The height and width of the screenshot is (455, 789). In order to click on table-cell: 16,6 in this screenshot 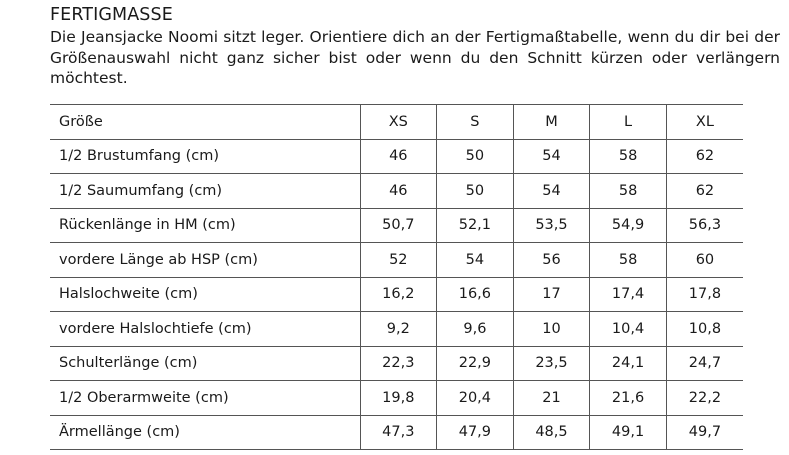, I will do `click(475, 294)`.